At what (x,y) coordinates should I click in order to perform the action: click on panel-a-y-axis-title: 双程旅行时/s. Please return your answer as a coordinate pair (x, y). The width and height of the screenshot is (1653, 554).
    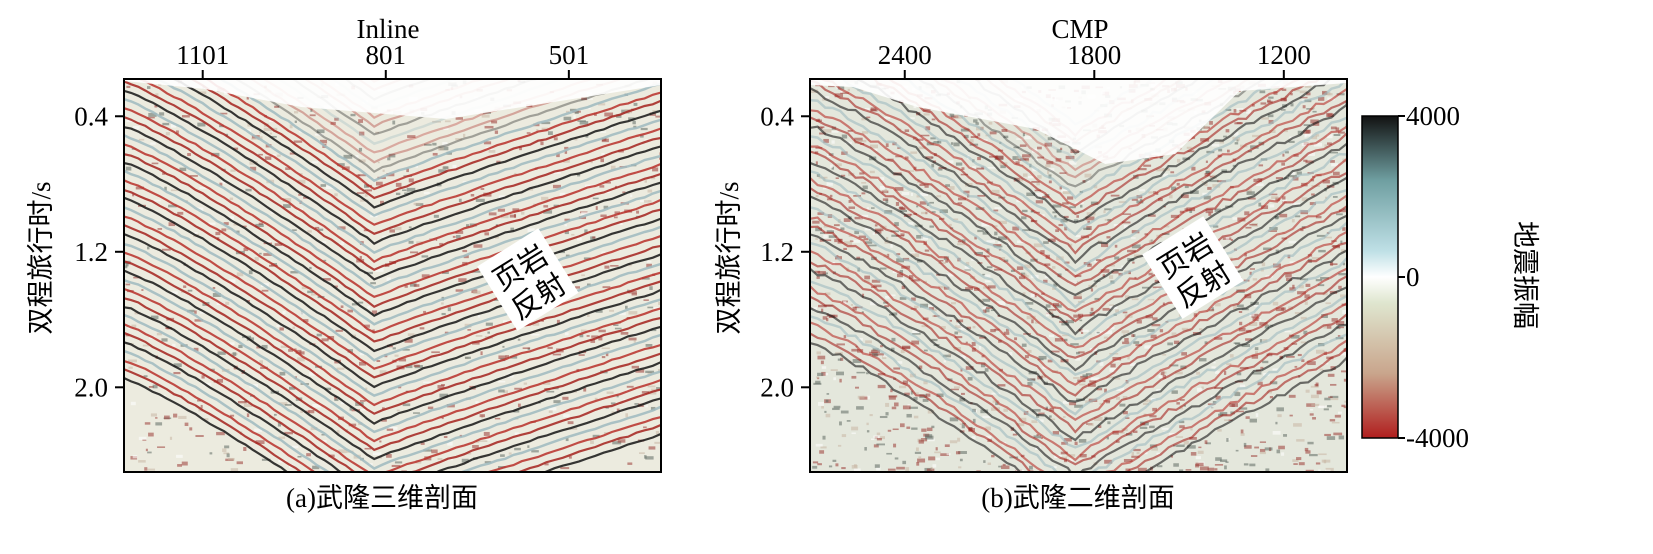
    Looking at the image, I should click on (41, 257).